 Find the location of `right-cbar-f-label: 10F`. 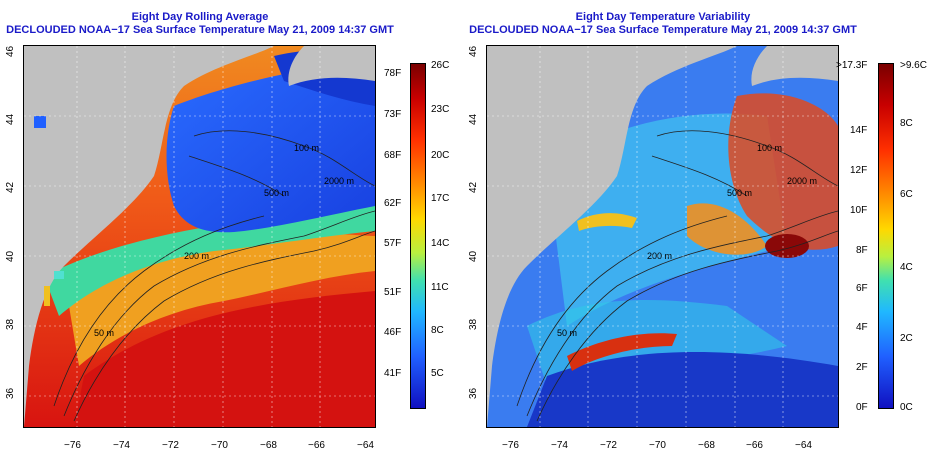

right-cbar-f-label: 10F is located at coordinates (859, 210).